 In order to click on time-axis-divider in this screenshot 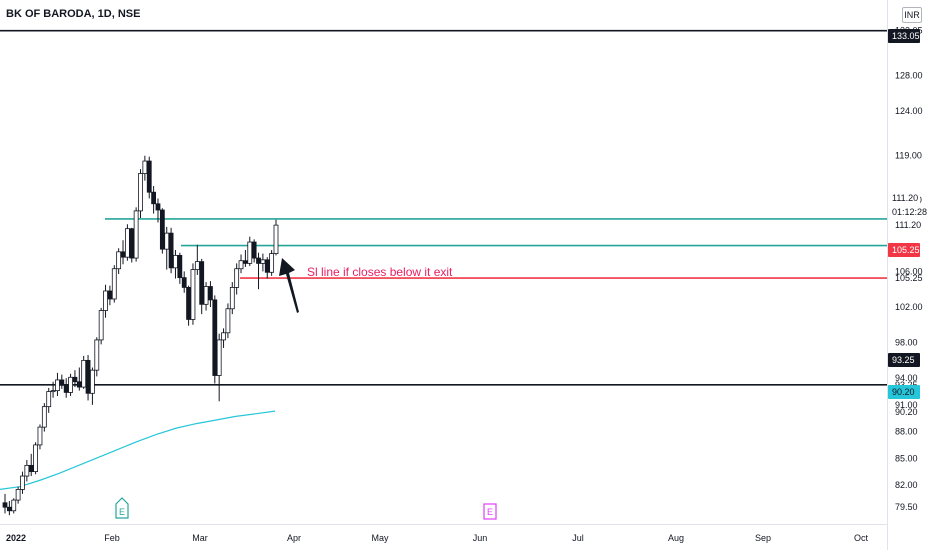, I will do `click(443, 524)`.